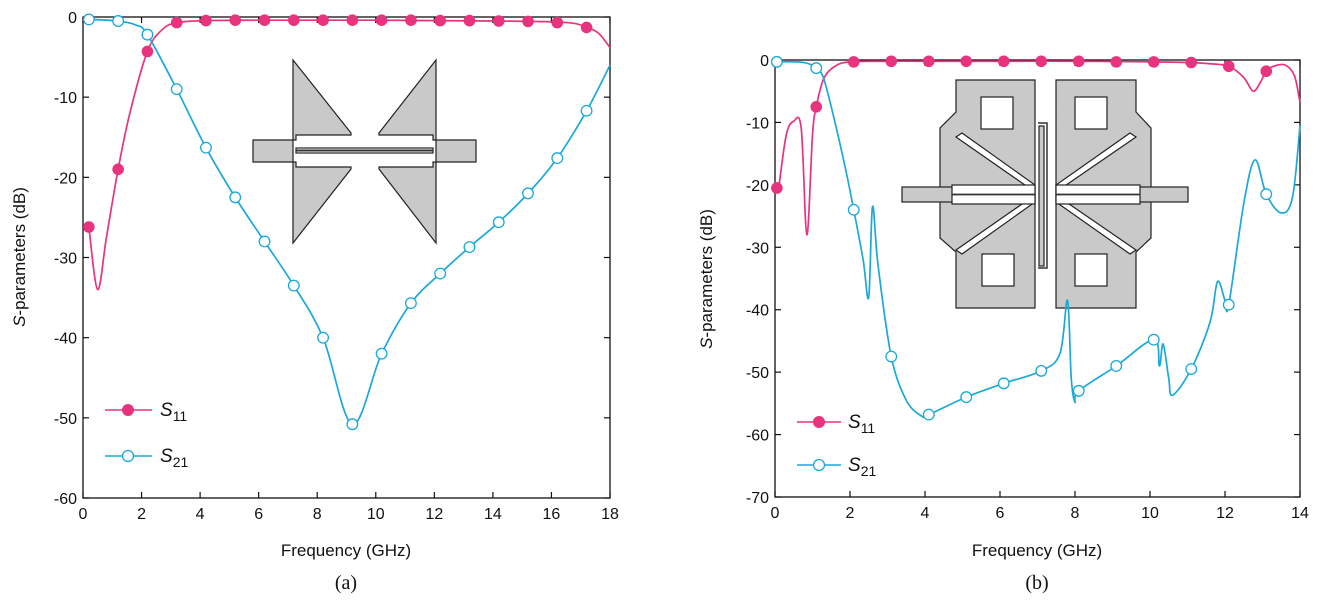 This screenshot has height=602, width=1320. Describe the element at coordinates (1091, 113) in the screenshot. I see `inset-square-tr` at that location.